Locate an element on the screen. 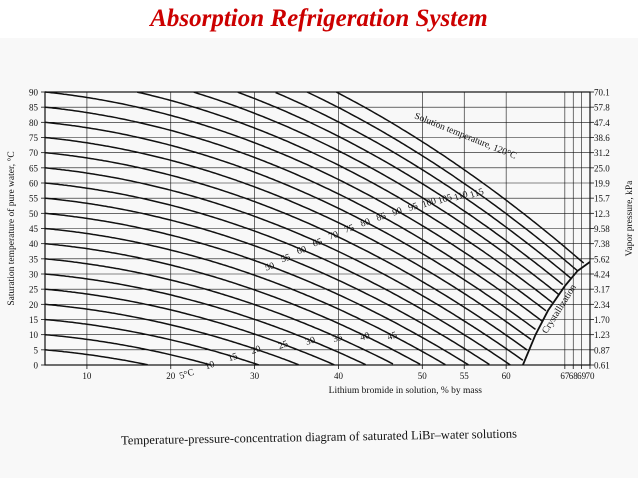  y-tick-label: 55 is located at coordinates (34, 199).